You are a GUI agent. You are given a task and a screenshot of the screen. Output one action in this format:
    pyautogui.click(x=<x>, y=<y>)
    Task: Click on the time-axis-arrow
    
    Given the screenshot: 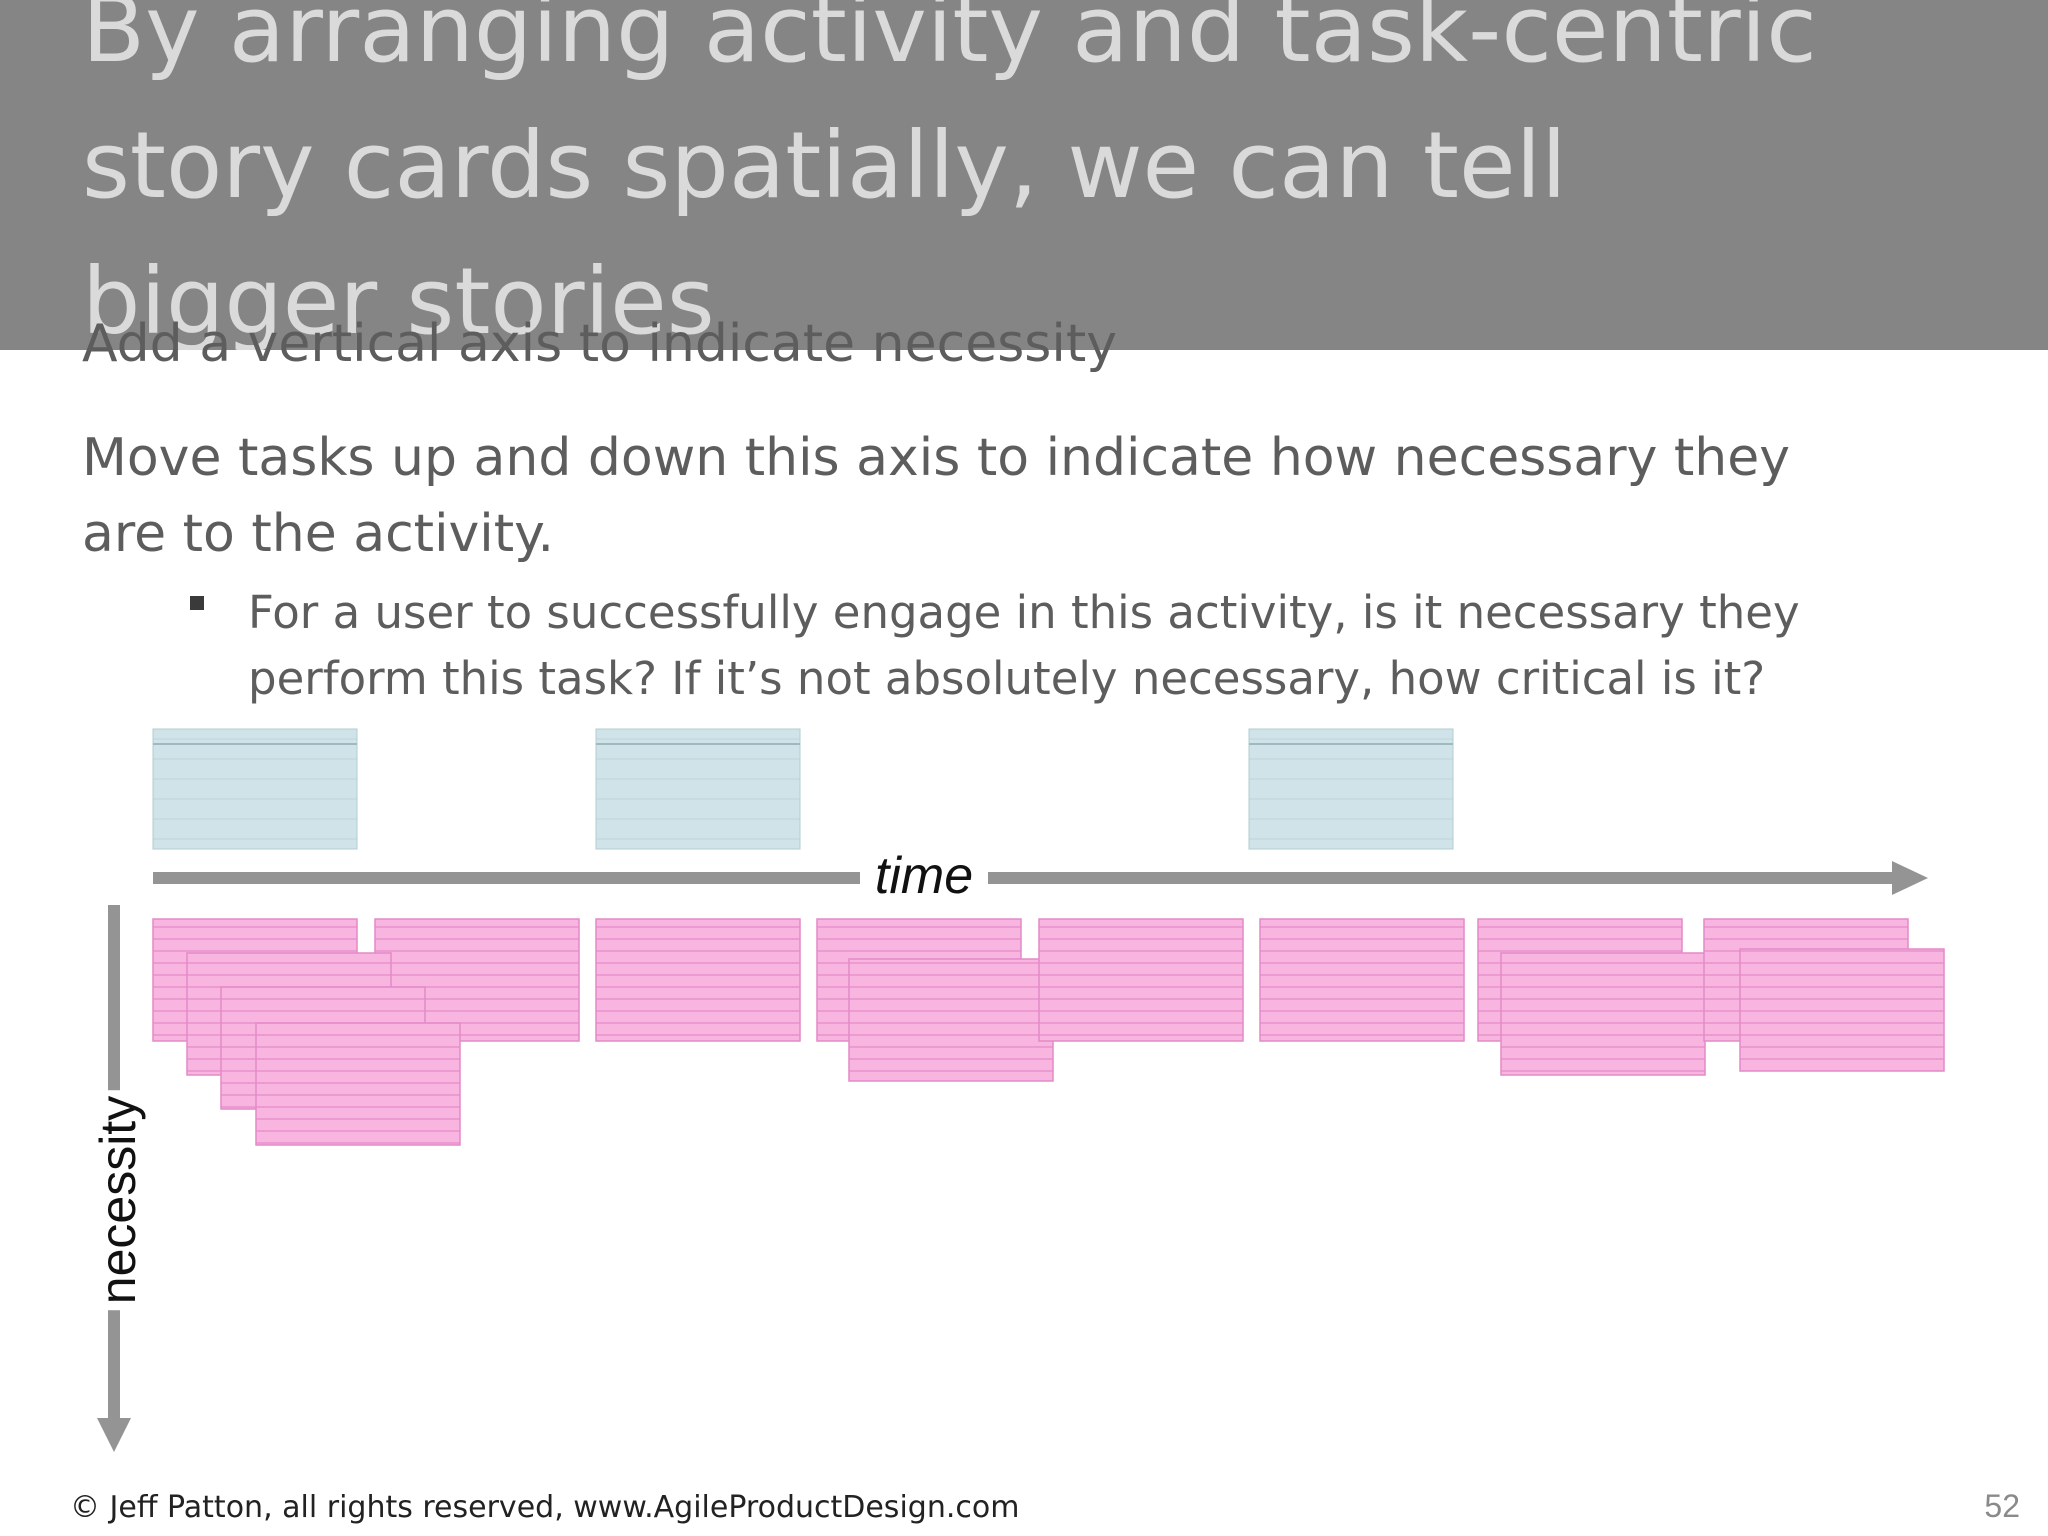 What is the action you would take?
    pyautogui.click(x=1040, y=878)
    